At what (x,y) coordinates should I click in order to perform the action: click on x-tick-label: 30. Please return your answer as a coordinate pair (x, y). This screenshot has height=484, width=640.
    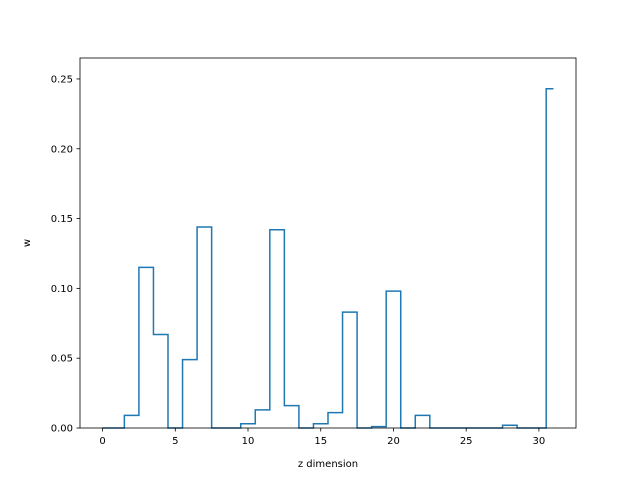
    Looking at the image, I should click on (539, 441).